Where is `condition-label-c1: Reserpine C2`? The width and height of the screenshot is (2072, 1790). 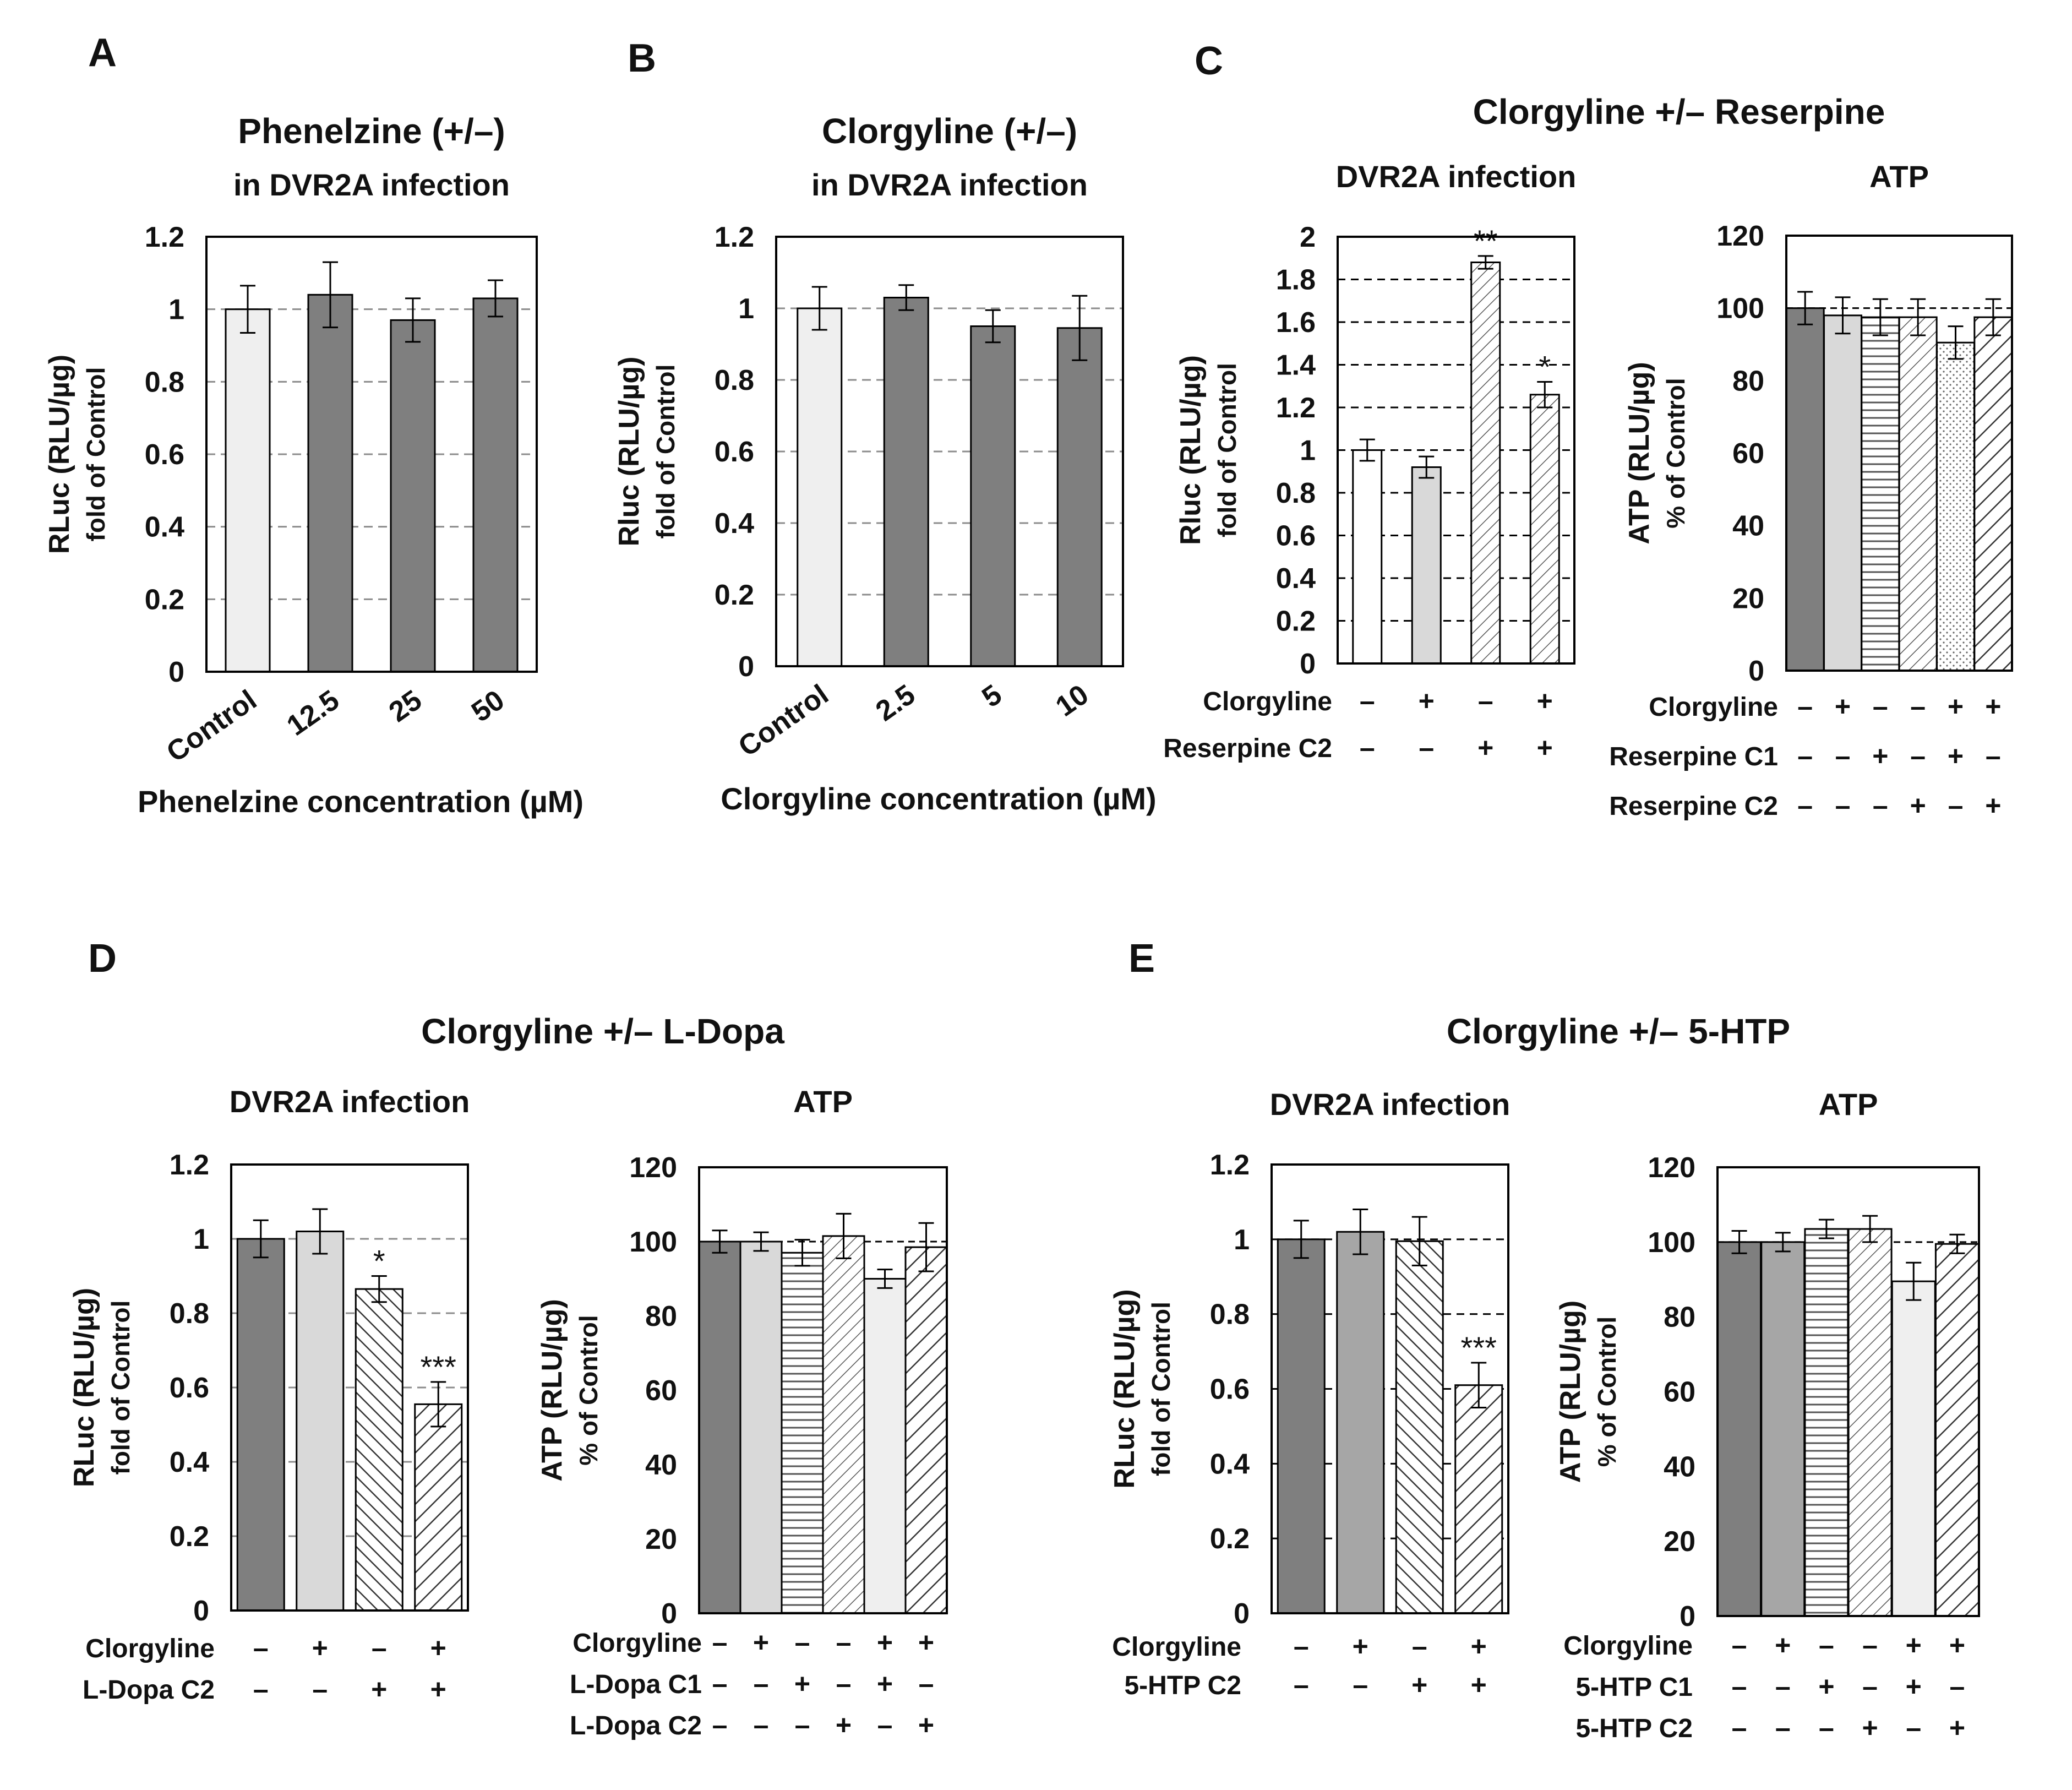 condition-label-c1: Reserpine C2 is located at coordinates (1247, 749).